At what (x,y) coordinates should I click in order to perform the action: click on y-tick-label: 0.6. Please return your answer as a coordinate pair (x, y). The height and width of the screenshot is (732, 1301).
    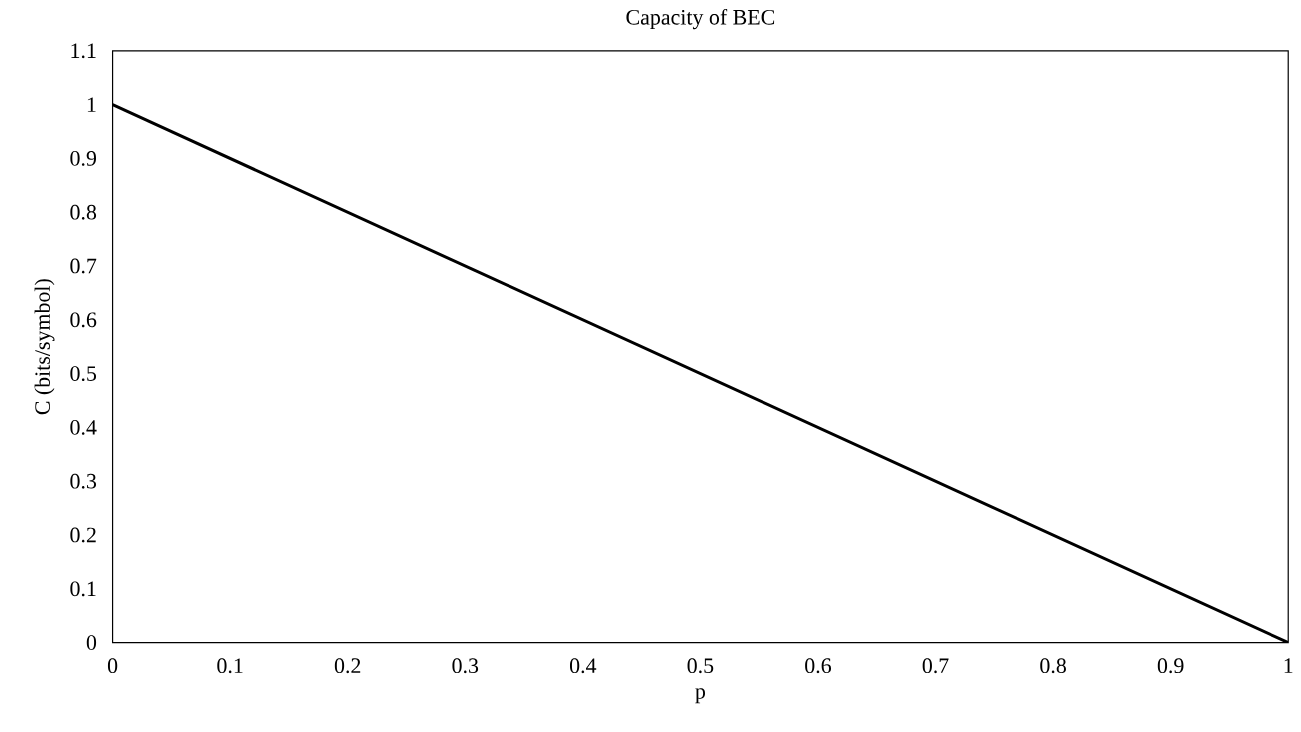
    Looking at the image, I should click on (83, 320).